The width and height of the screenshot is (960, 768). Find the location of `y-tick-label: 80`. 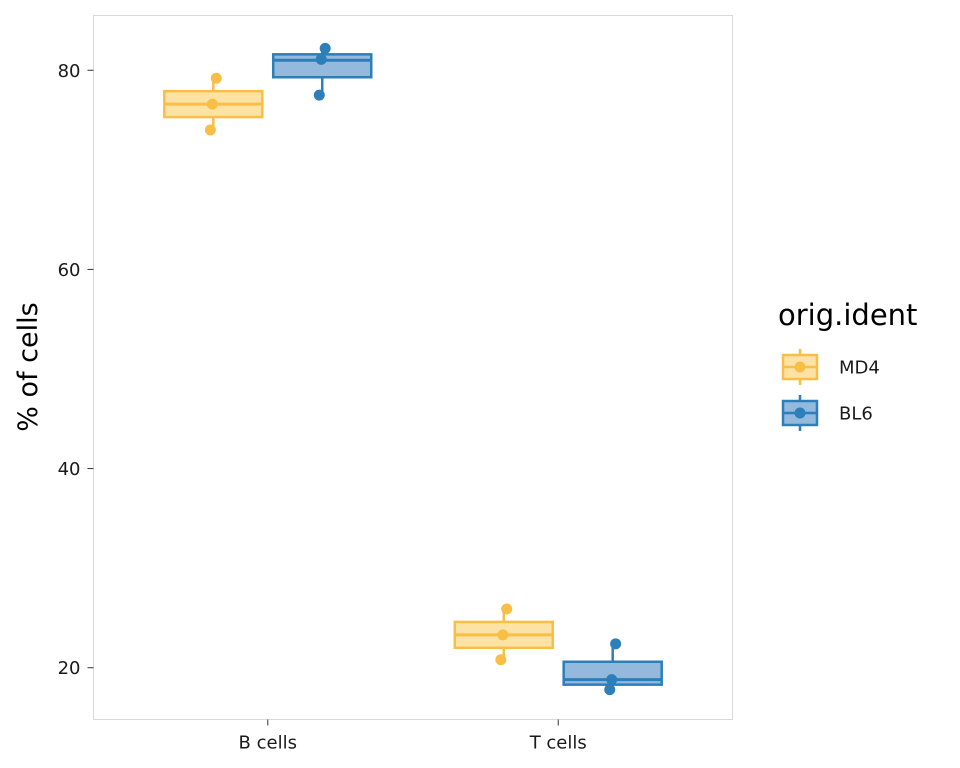

y-tick-label: 80 is located at coordinates (69, 71).